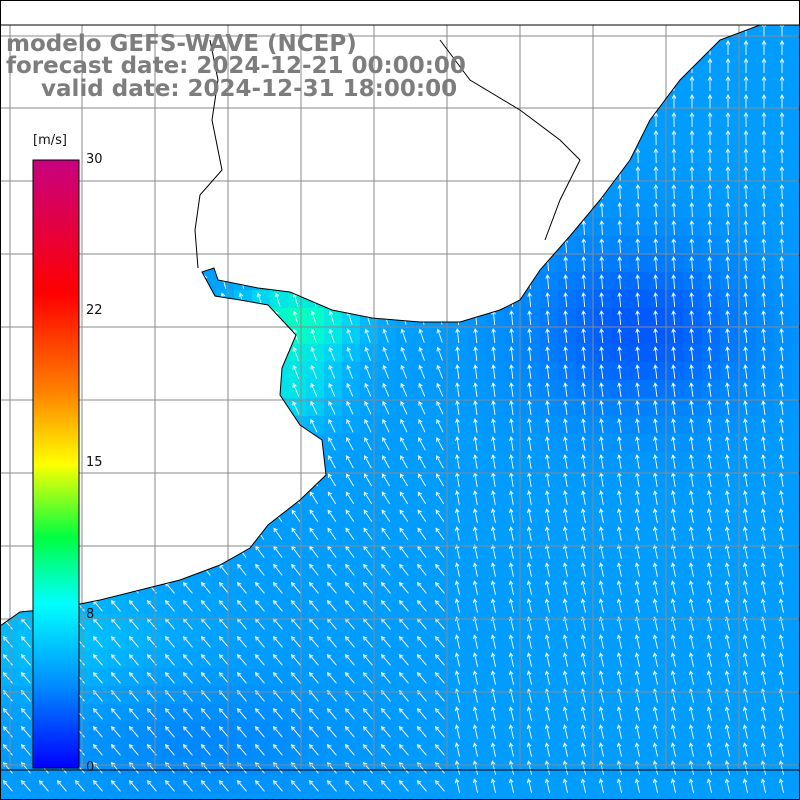 Image resolution: width=800 pixels, height=800 pixels. I want to click on colorbar-unit: [m/s], so click(50, 140).